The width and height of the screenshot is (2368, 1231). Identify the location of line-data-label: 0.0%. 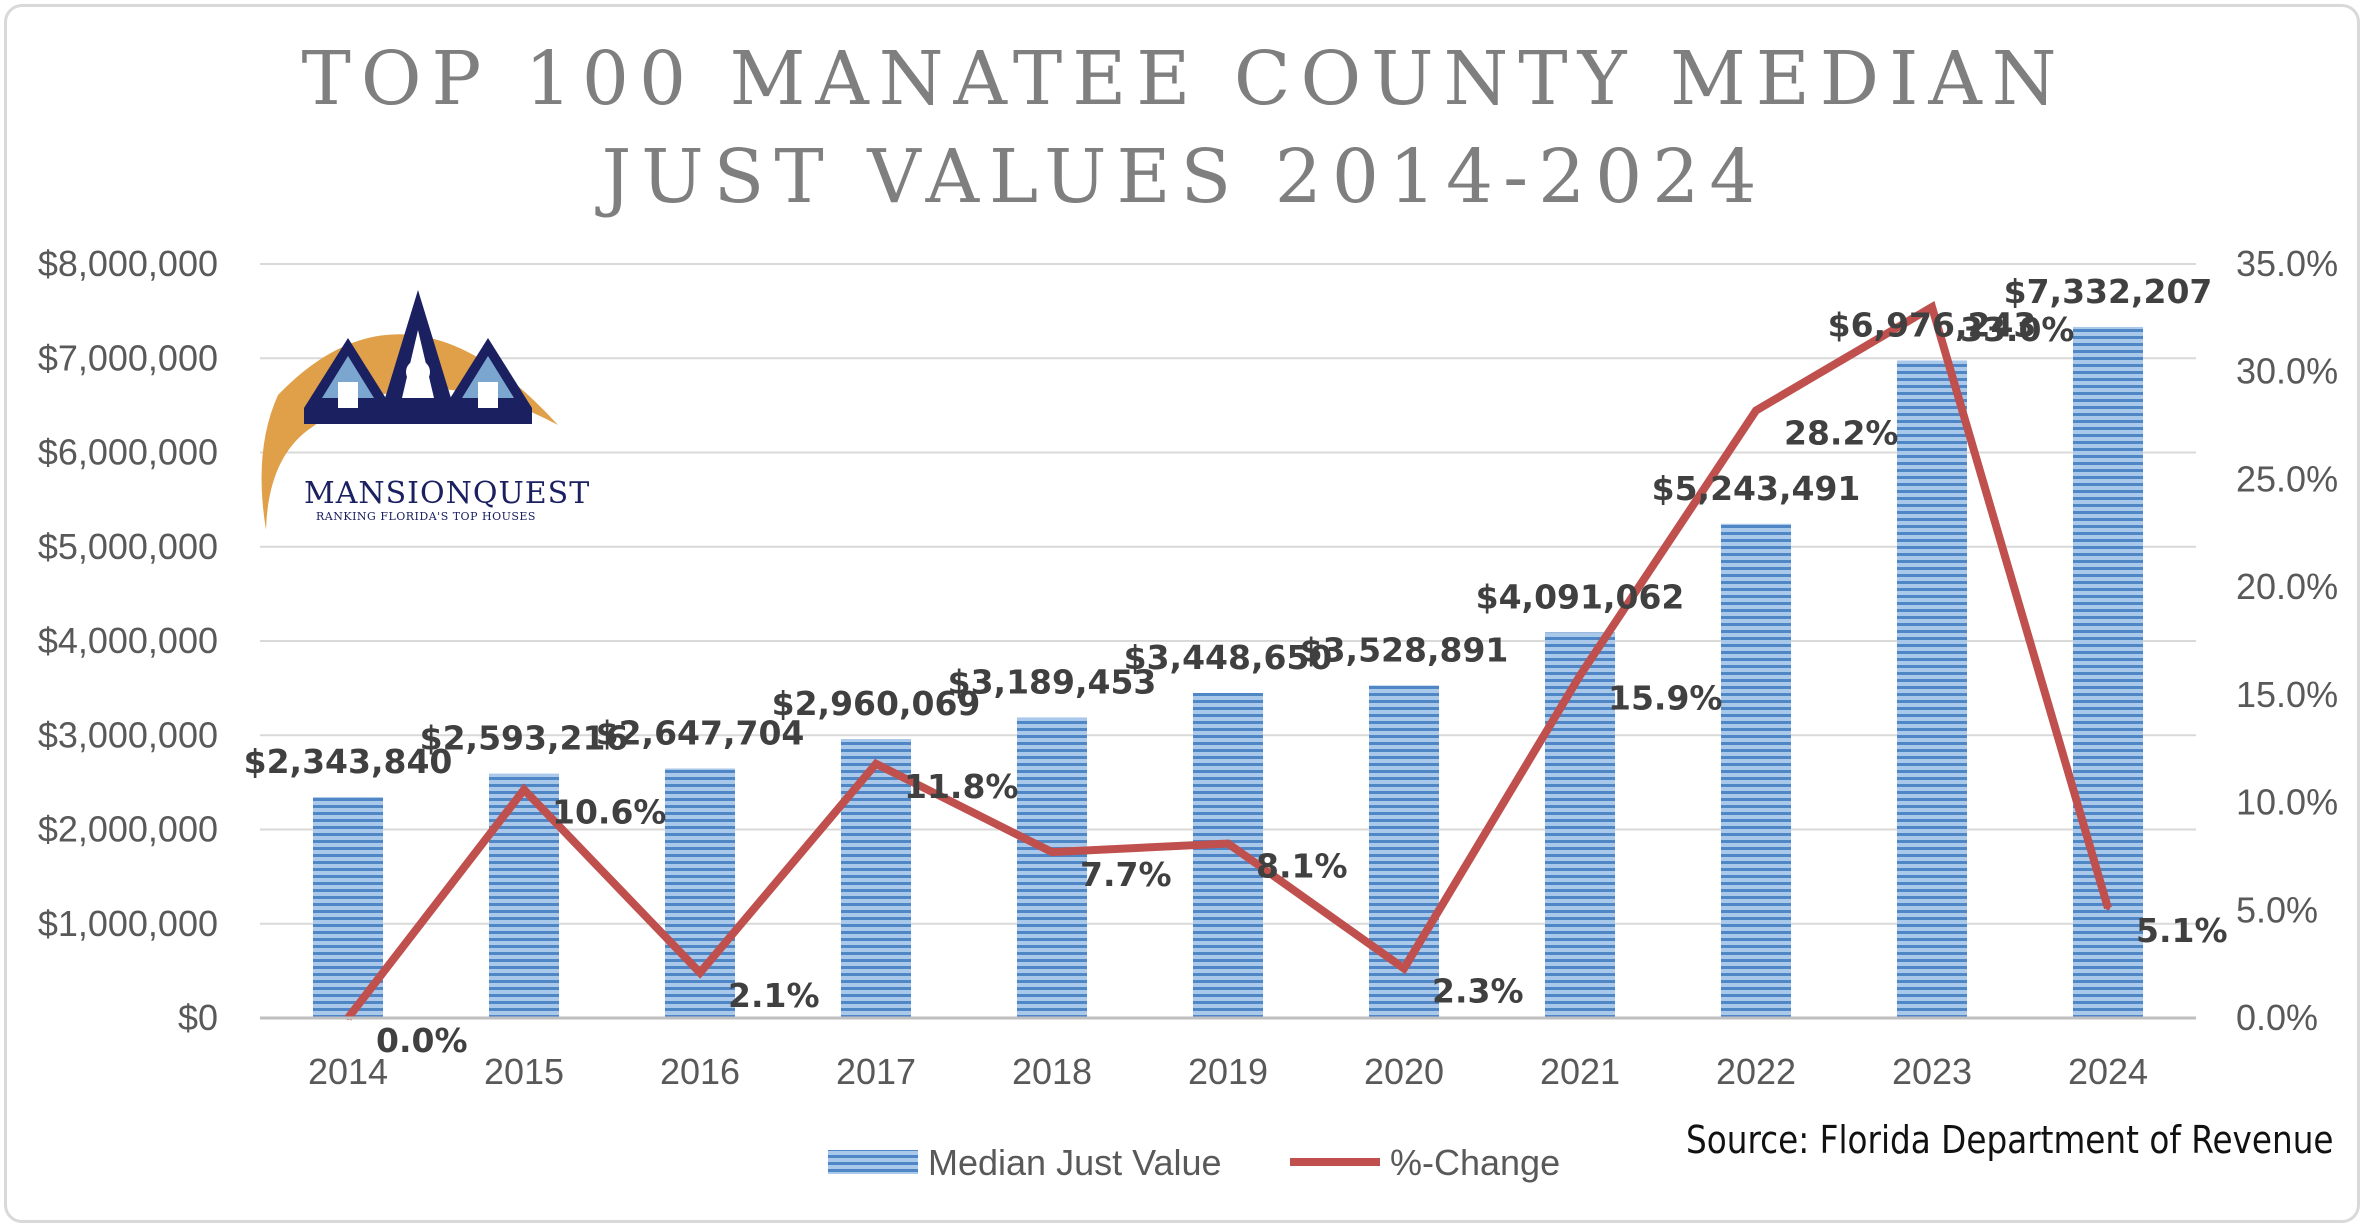
(422, 1040).